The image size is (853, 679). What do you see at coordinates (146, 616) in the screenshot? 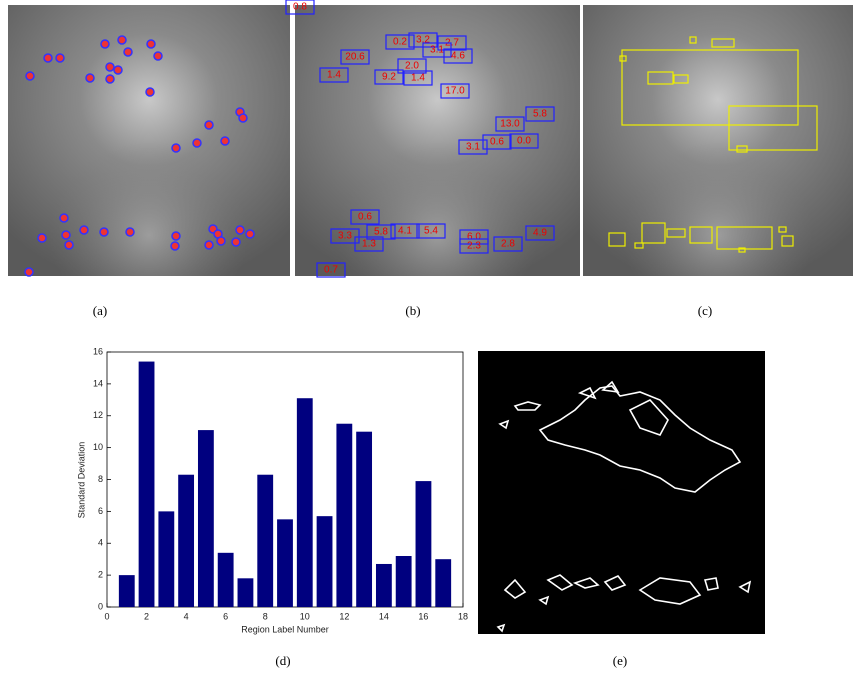
I see `x-tick-label: 2` at bounding box center [146, 616].